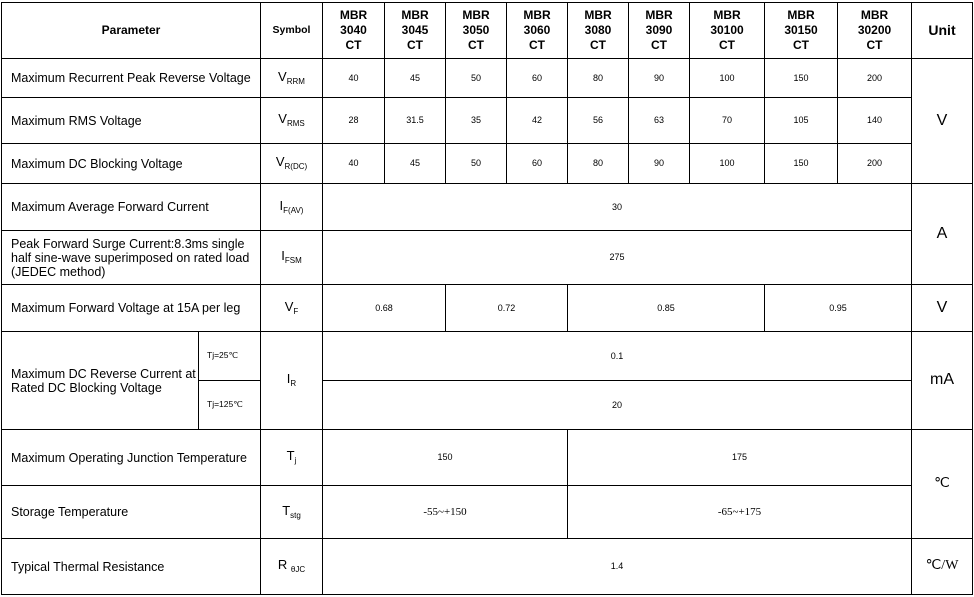 The height and width of the screenshot is (597, 974). What do you see at coordinates (874, 30) in the screenshot?
I see `header-model: MBR 30200 CT` at bounding box center [874, 30].